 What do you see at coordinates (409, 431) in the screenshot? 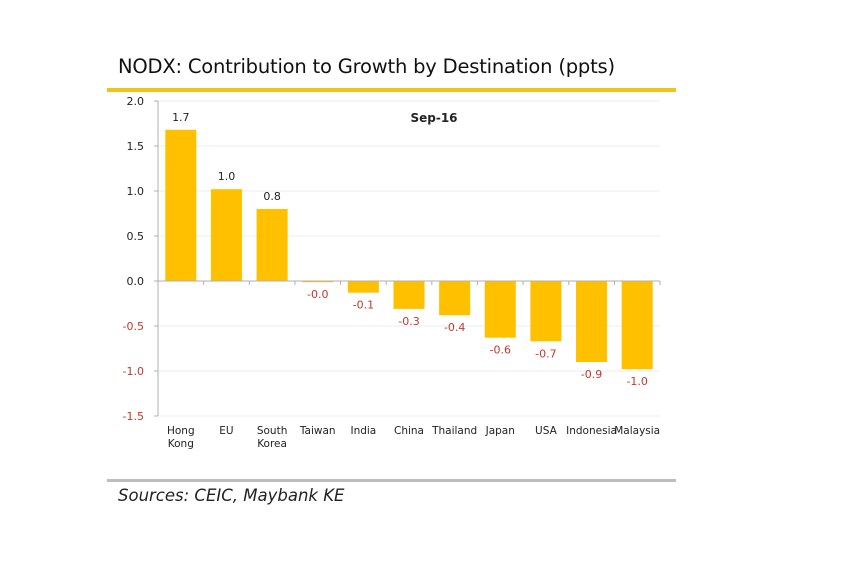
I see `x-tick-label: China` at bounding box center [409, 431].